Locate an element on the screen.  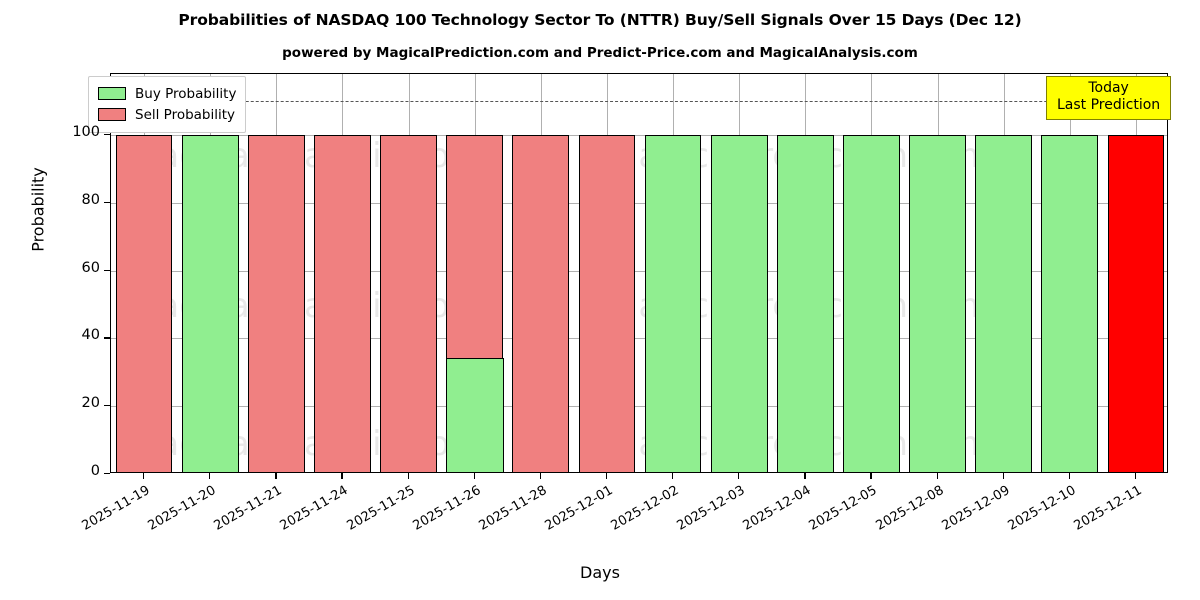
threshold-dashed-line is located at coordinates (639, 102).